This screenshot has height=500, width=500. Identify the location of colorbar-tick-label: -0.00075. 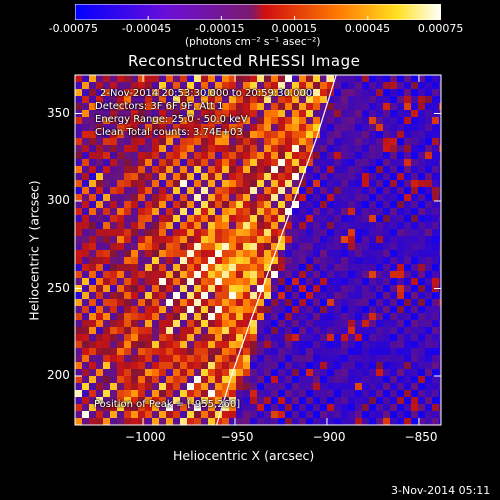
(73, 28).